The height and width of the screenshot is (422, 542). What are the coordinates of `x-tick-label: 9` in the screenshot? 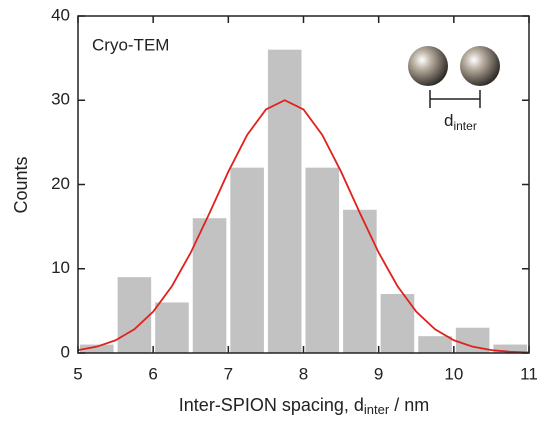 It's located at (378, 373).